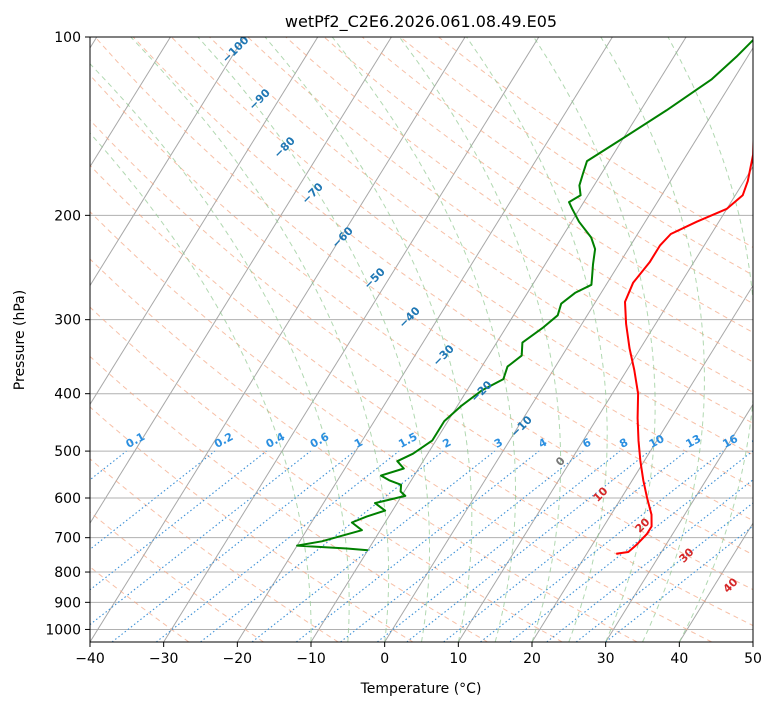 This screenshot has width=775, height=708. I want to click on y-tick-label: 800, so click(67, 573).